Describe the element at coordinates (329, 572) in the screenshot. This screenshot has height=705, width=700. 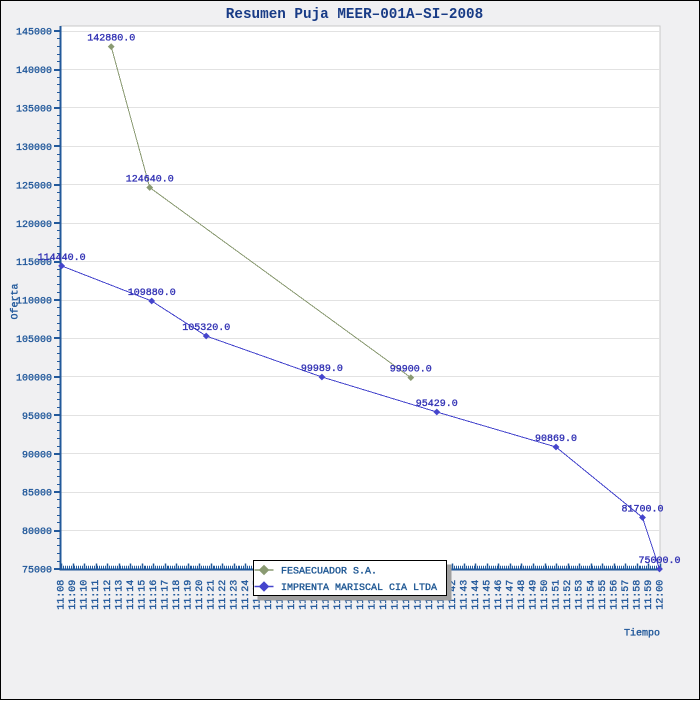
I see `svg-text: FESAECUADOR S.A.` at that location.